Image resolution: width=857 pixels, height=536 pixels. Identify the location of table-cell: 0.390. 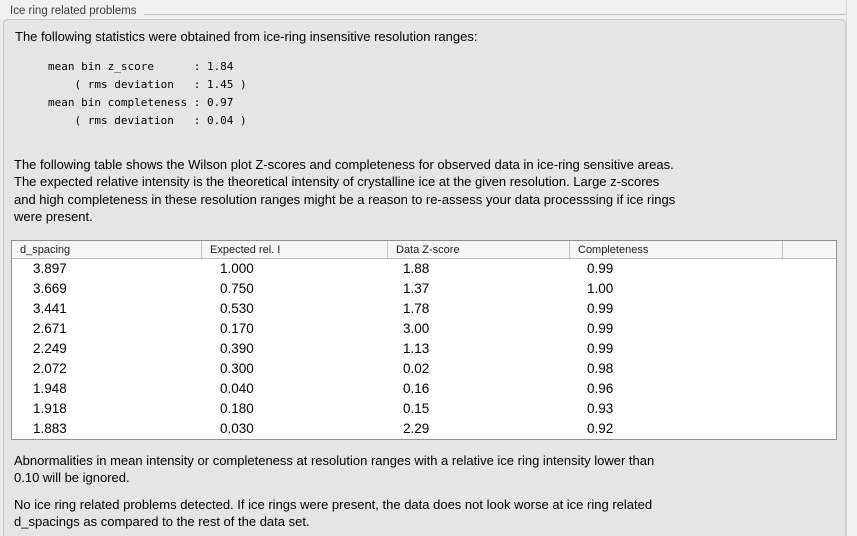
(237, 348).